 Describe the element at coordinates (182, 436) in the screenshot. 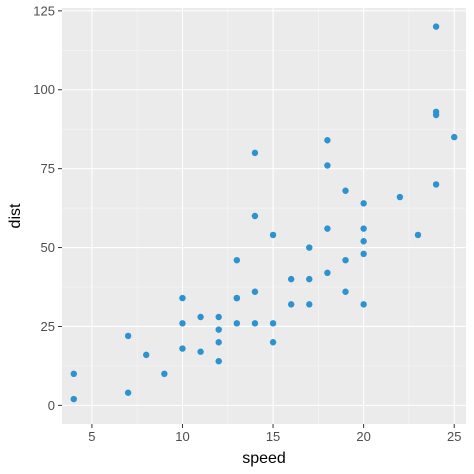

I see `x-tick-label: 10` at that location.